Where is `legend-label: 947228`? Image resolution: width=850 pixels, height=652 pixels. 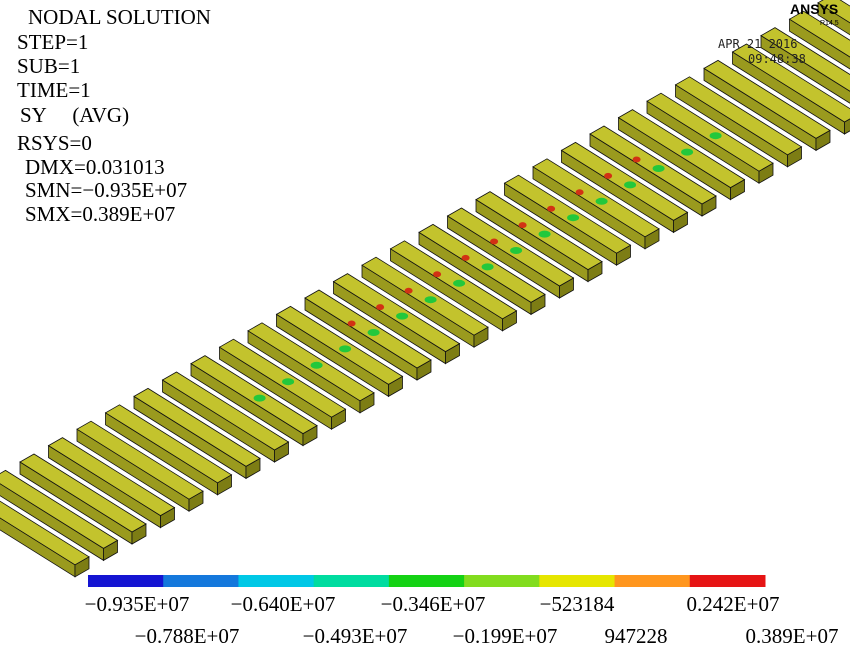
legend-label: 947228 is located at coordinates (636, 636).